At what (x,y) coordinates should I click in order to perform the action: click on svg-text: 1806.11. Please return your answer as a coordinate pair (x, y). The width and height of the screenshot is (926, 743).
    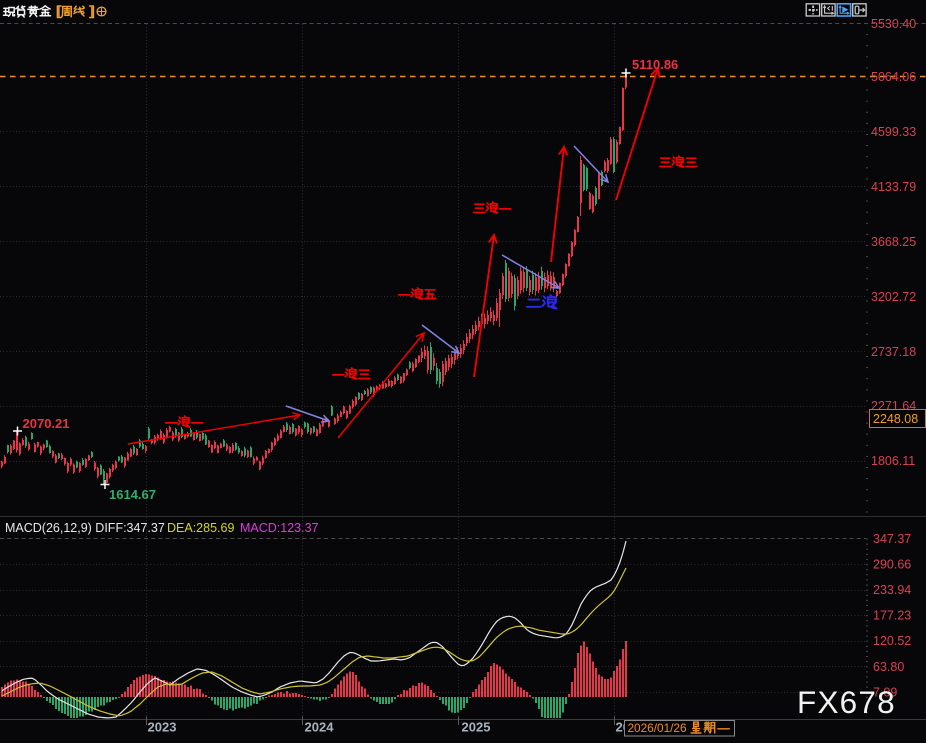
    Looking at the image, I should click on (893, 461).